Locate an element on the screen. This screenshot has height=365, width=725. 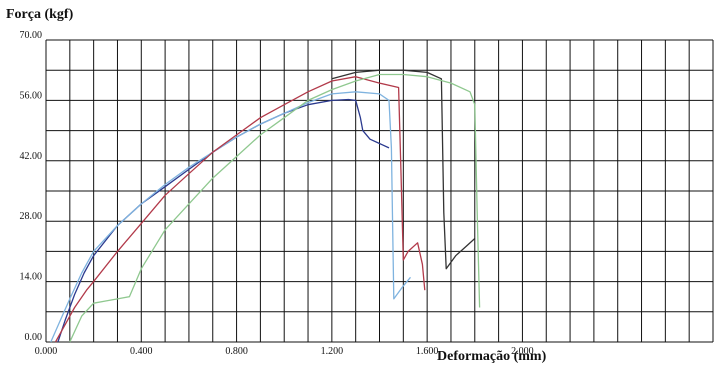
y-tick-label: 0.00 is located at coordinates (34, 337).